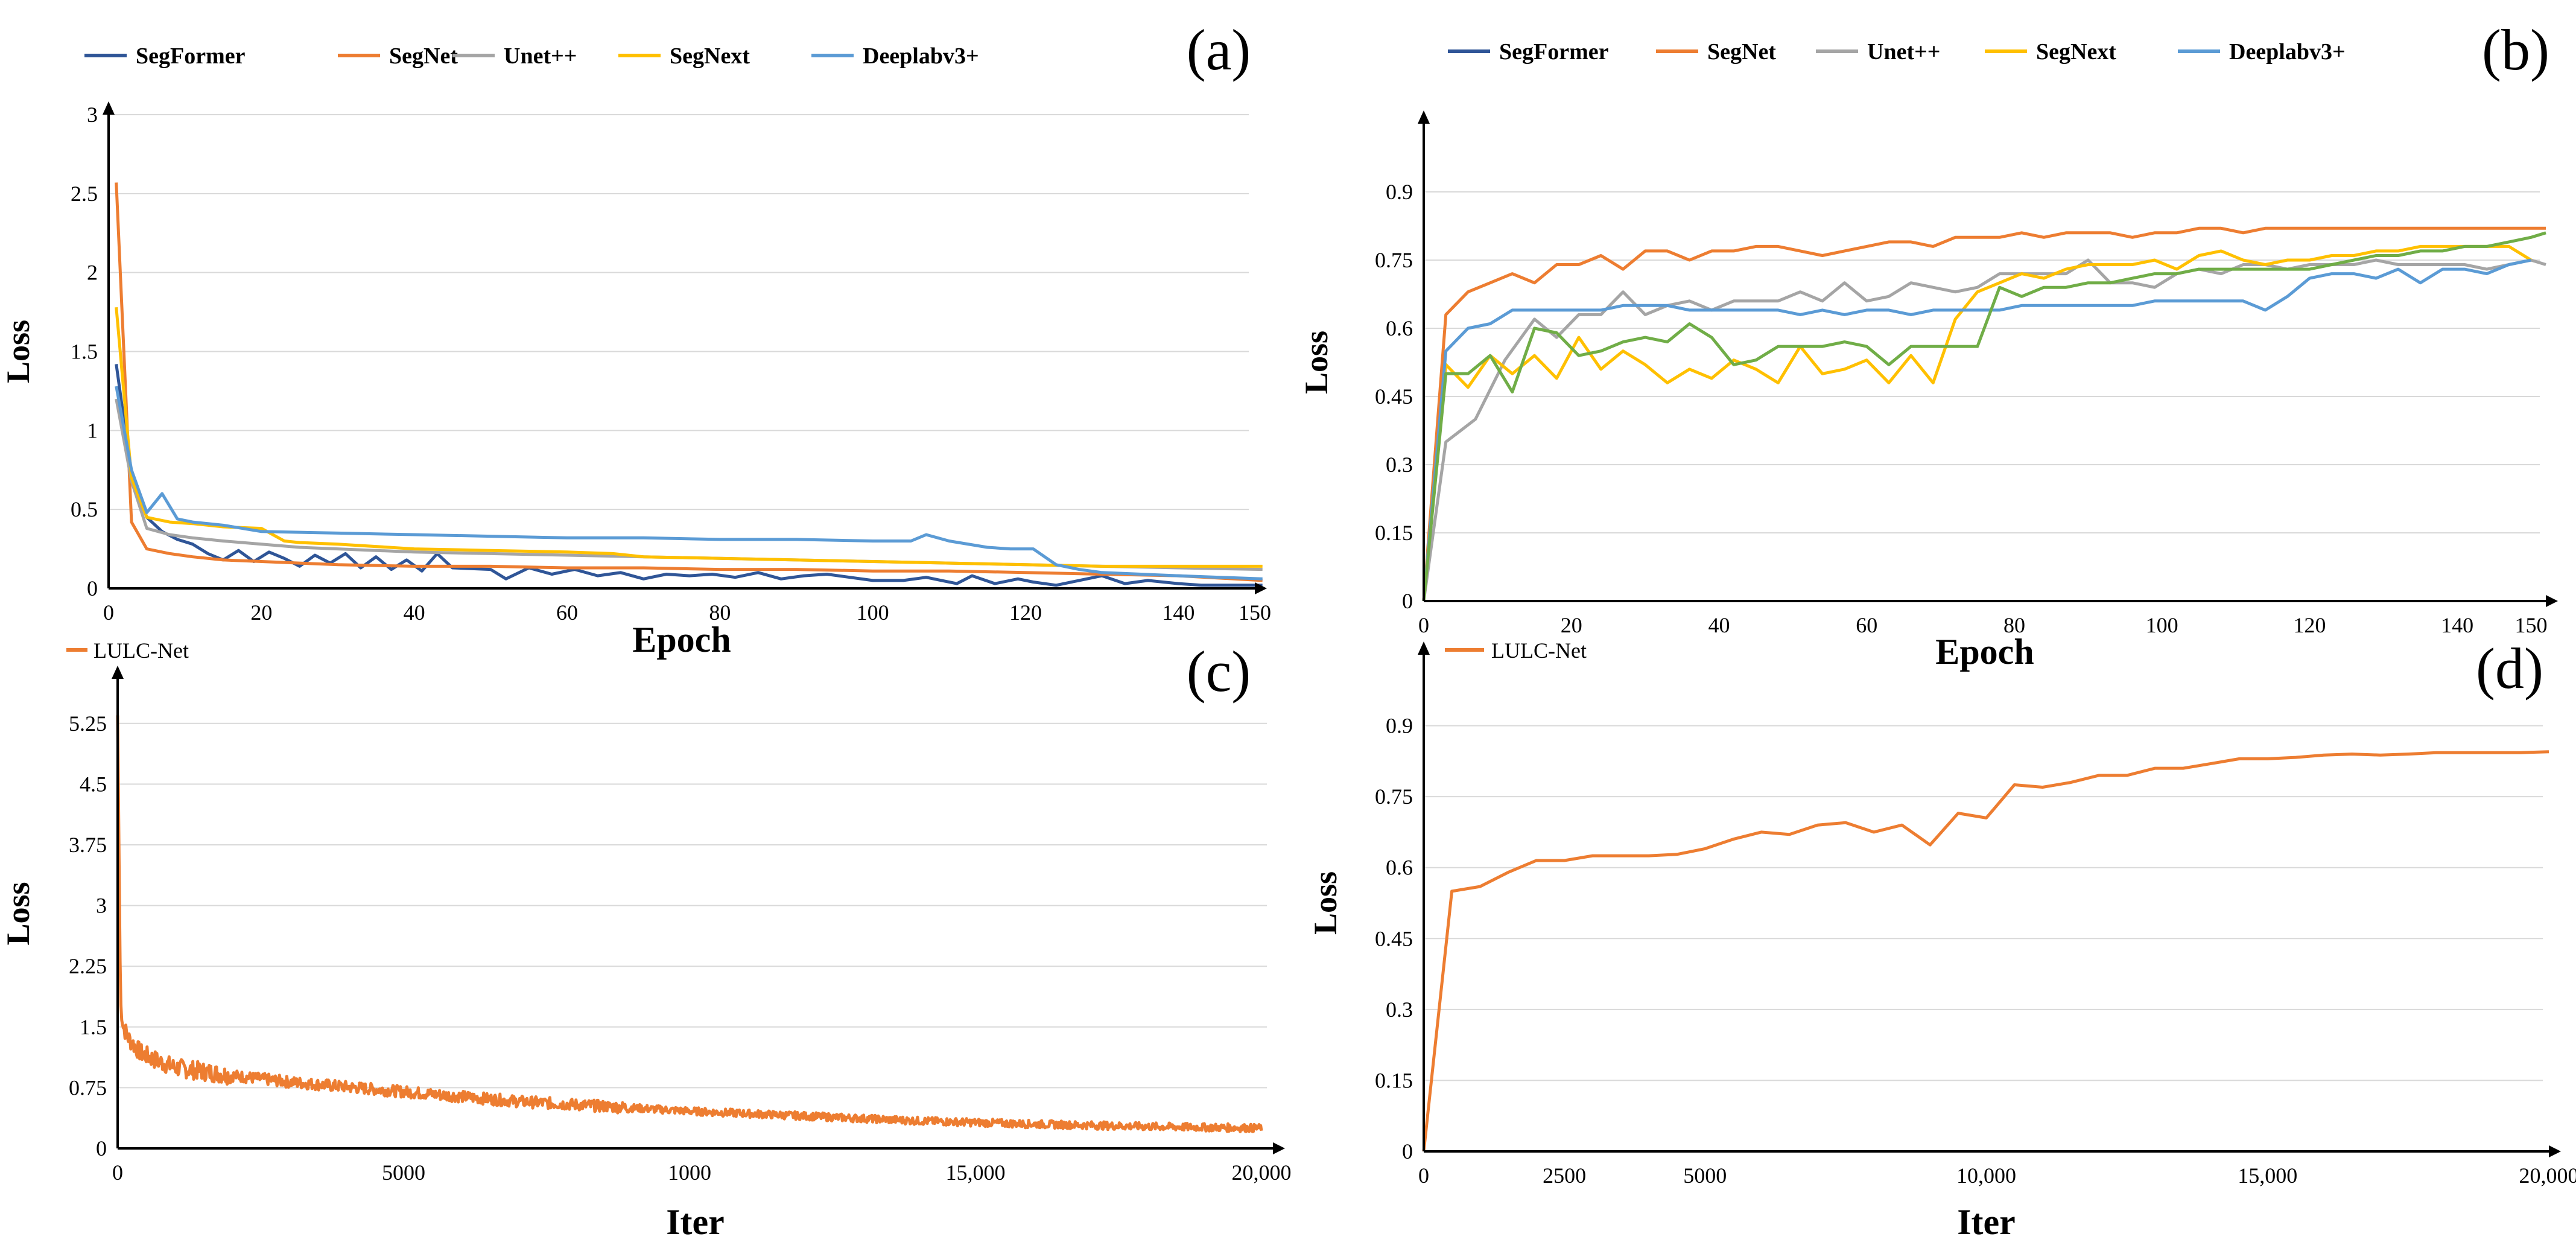 Image resolution: width=2576 pixels, height=1257 pixels. I want to click on panel-label: (c), so click(1219, 671).